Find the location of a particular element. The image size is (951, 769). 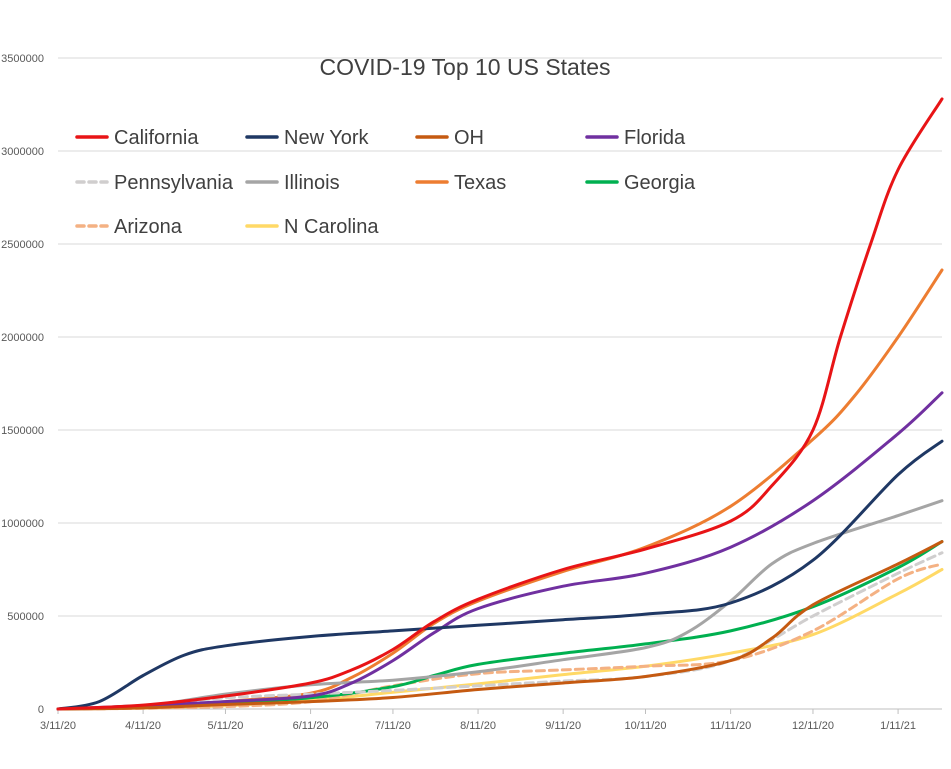

x-tick-label: 9/11/20 is located at coordinates (563, 726).